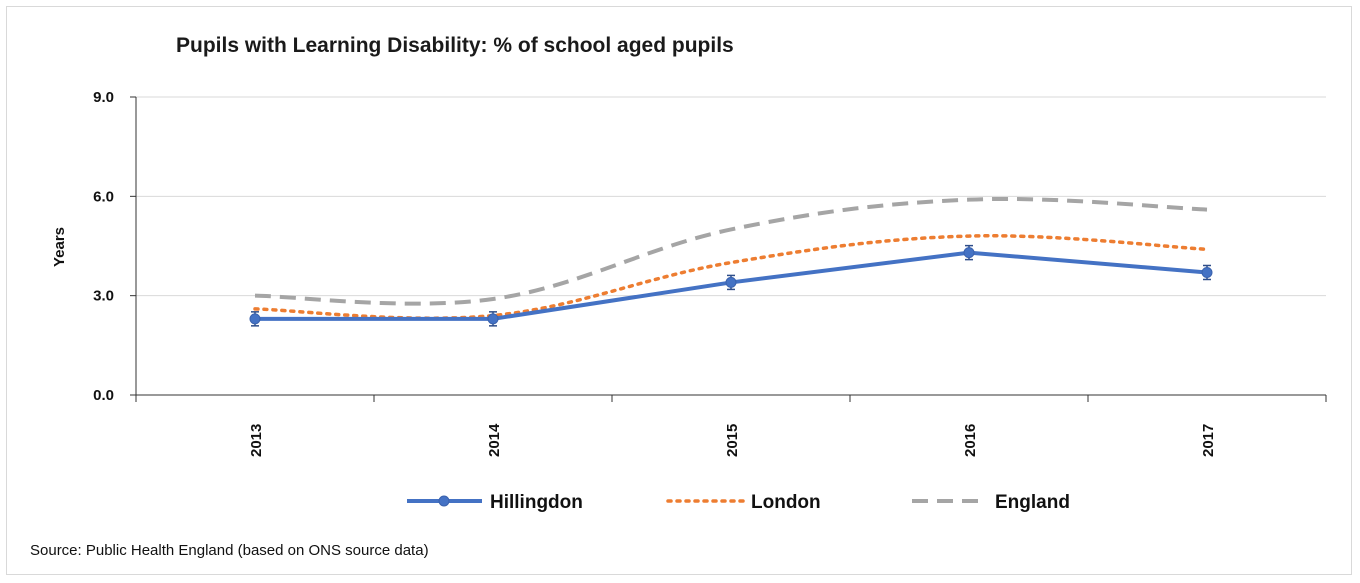  I want to click on y-tick-label: 9.0, so click(103, 97).